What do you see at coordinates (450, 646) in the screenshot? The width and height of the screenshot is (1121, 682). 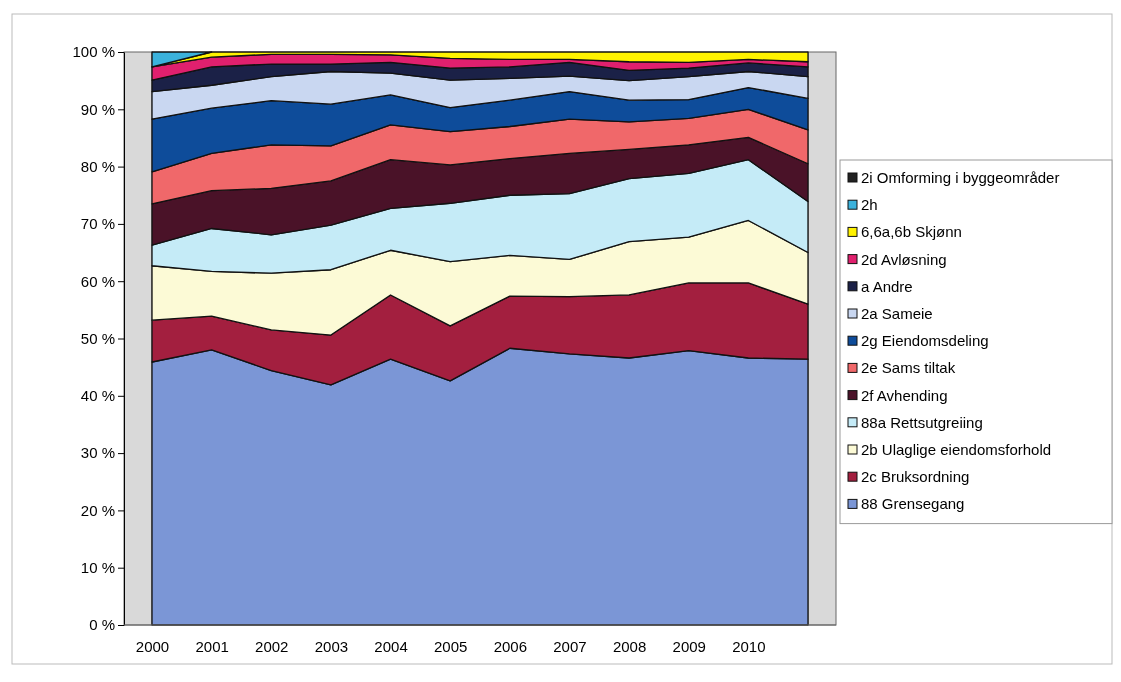 I see `x-tick-label: 2005` at bounding box center [450, 646].